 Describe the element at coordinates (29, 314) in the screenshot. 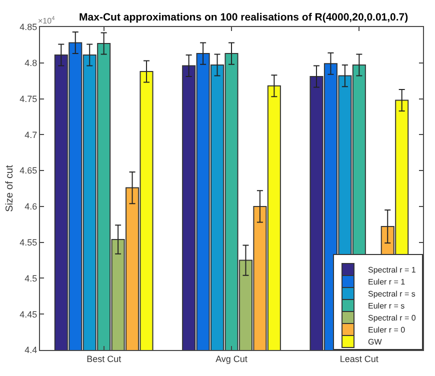

I see `y-tick-label: 4.45` at that location.